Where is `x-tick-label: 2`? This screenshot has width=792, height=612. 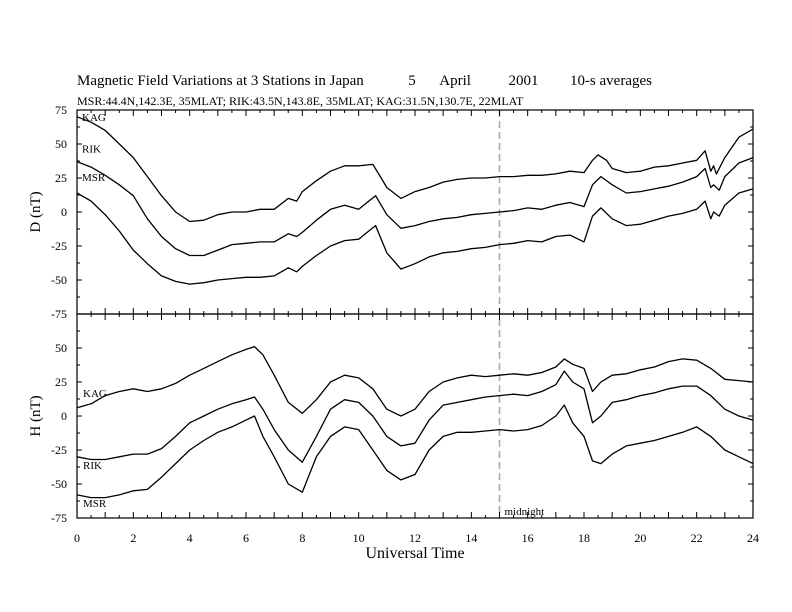 x-tick-label: 2 is located at coordinates (133, 538).